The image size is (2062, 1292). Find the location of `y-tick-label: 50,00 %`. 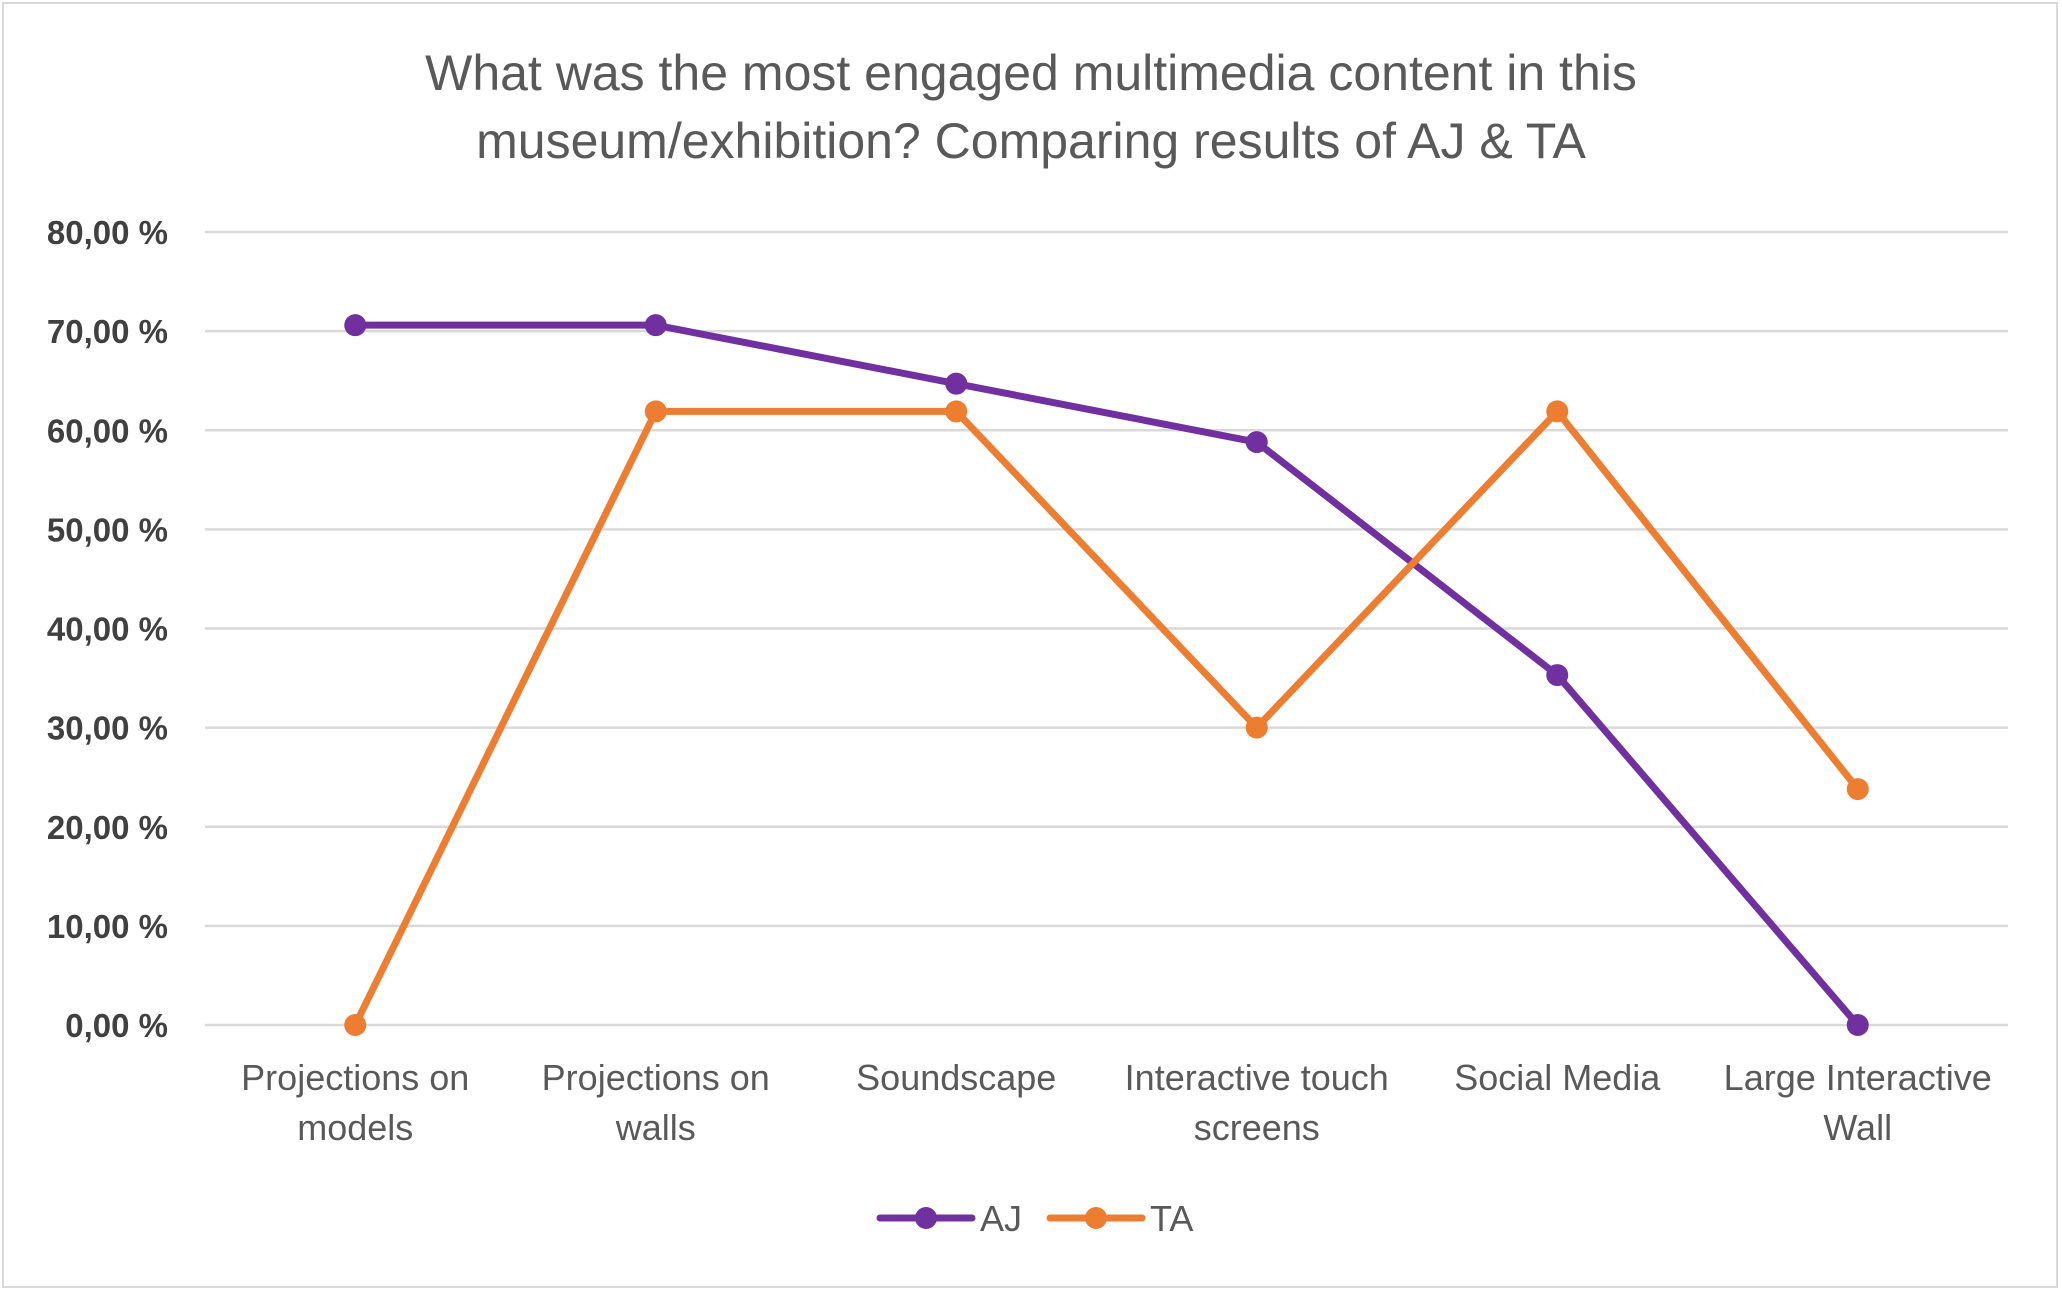

y-tick-label: 50,00 % is located at coordinates (107, 529).